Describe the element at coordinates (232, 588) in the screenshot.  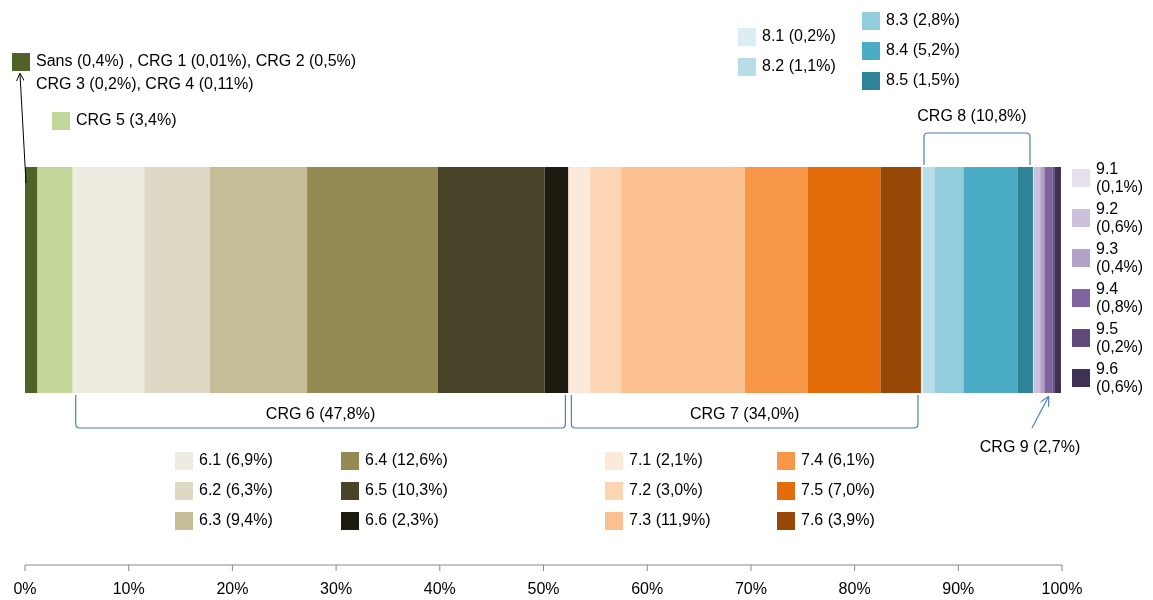
I see `x-tick-label: 20%` at that location.